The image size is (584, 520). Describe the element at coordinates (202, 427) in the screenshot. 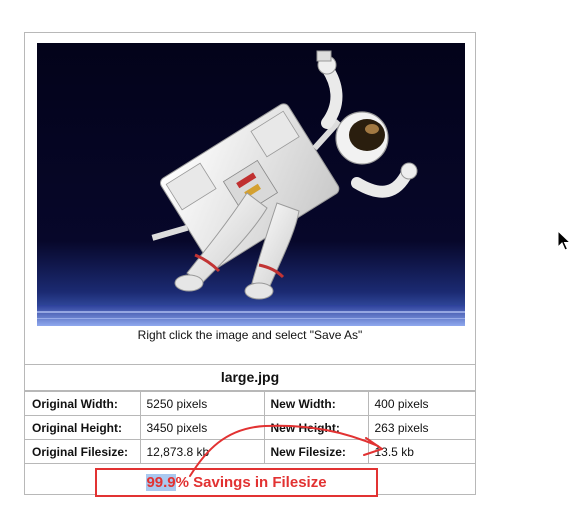

I see `original-height-value: 3450 pixels` at that location.